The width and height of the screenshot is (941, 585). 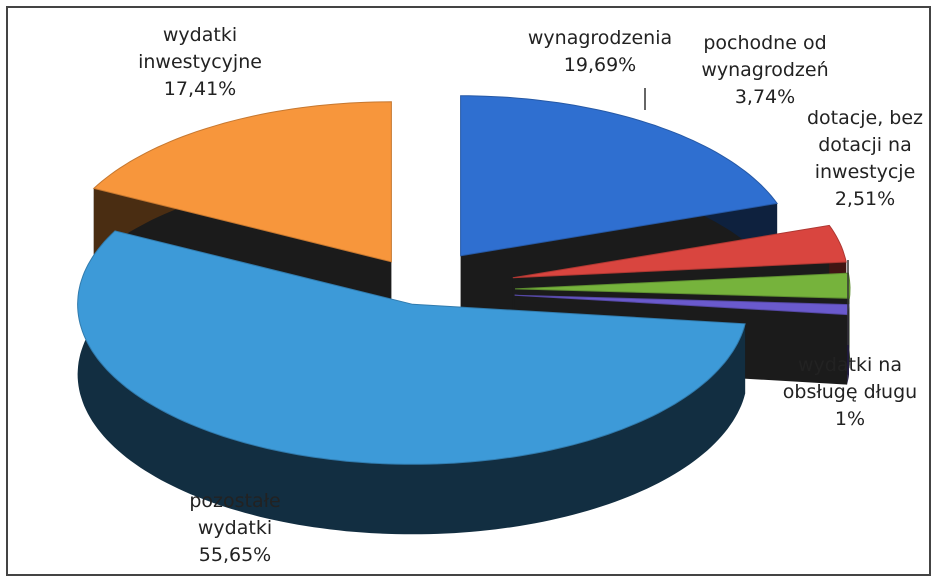 I want to click on slice-label: pochodne od wynagrodzeń 3,74%, so click(x=765, y=70).